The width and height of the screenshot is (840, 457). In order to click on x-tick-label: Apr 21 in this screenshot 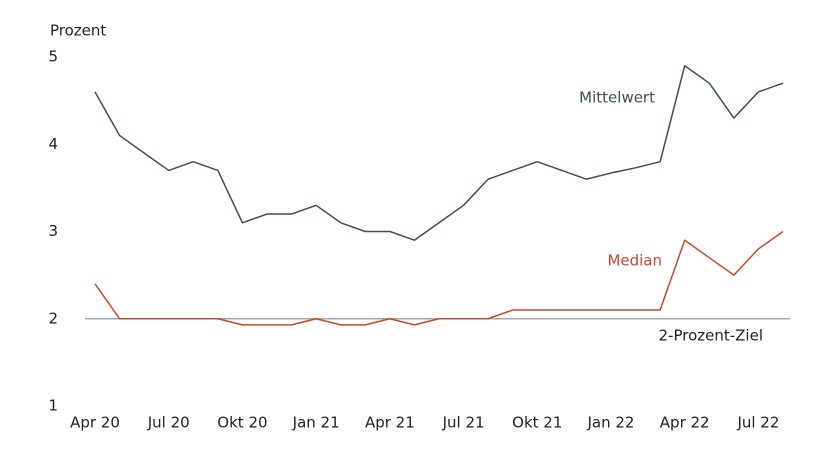, I will do `click(390, 423)`.